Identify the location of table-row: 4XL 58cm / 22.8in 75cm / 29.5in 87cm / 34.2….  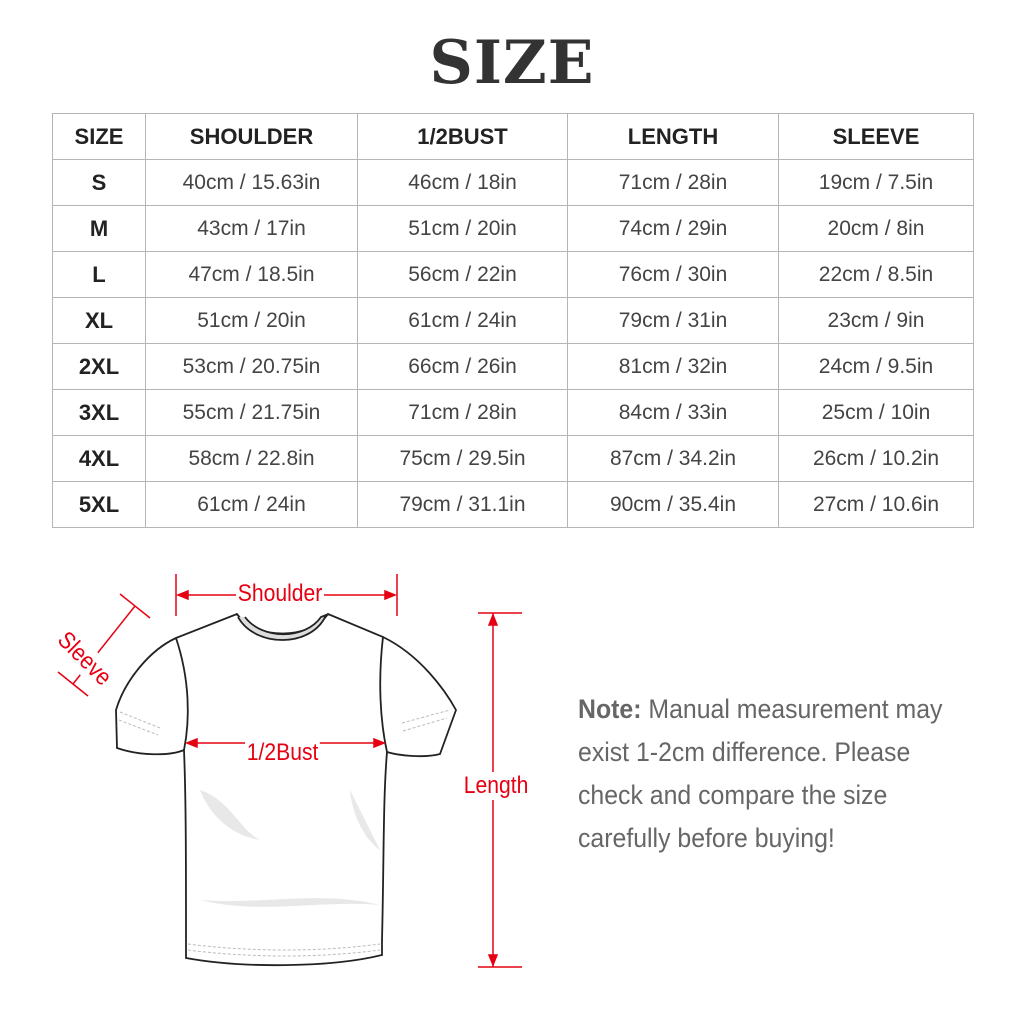
(513, 458).